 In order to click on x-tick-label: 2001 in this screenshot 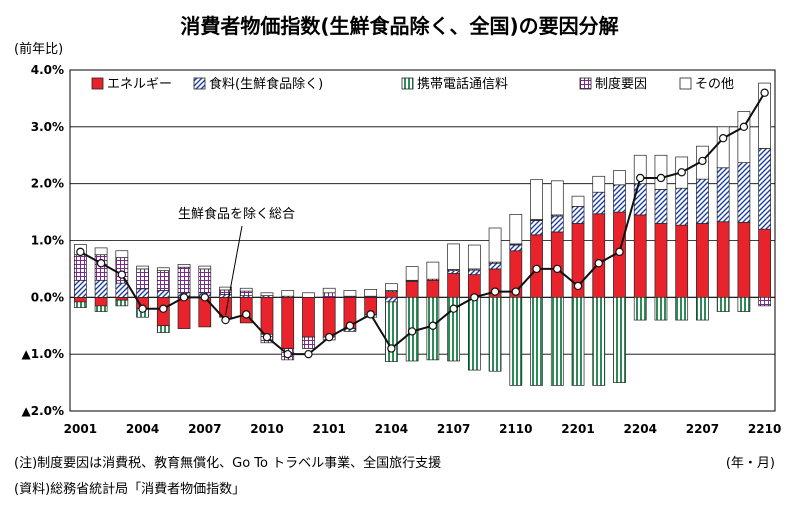, I will do `click(80, 429)`.